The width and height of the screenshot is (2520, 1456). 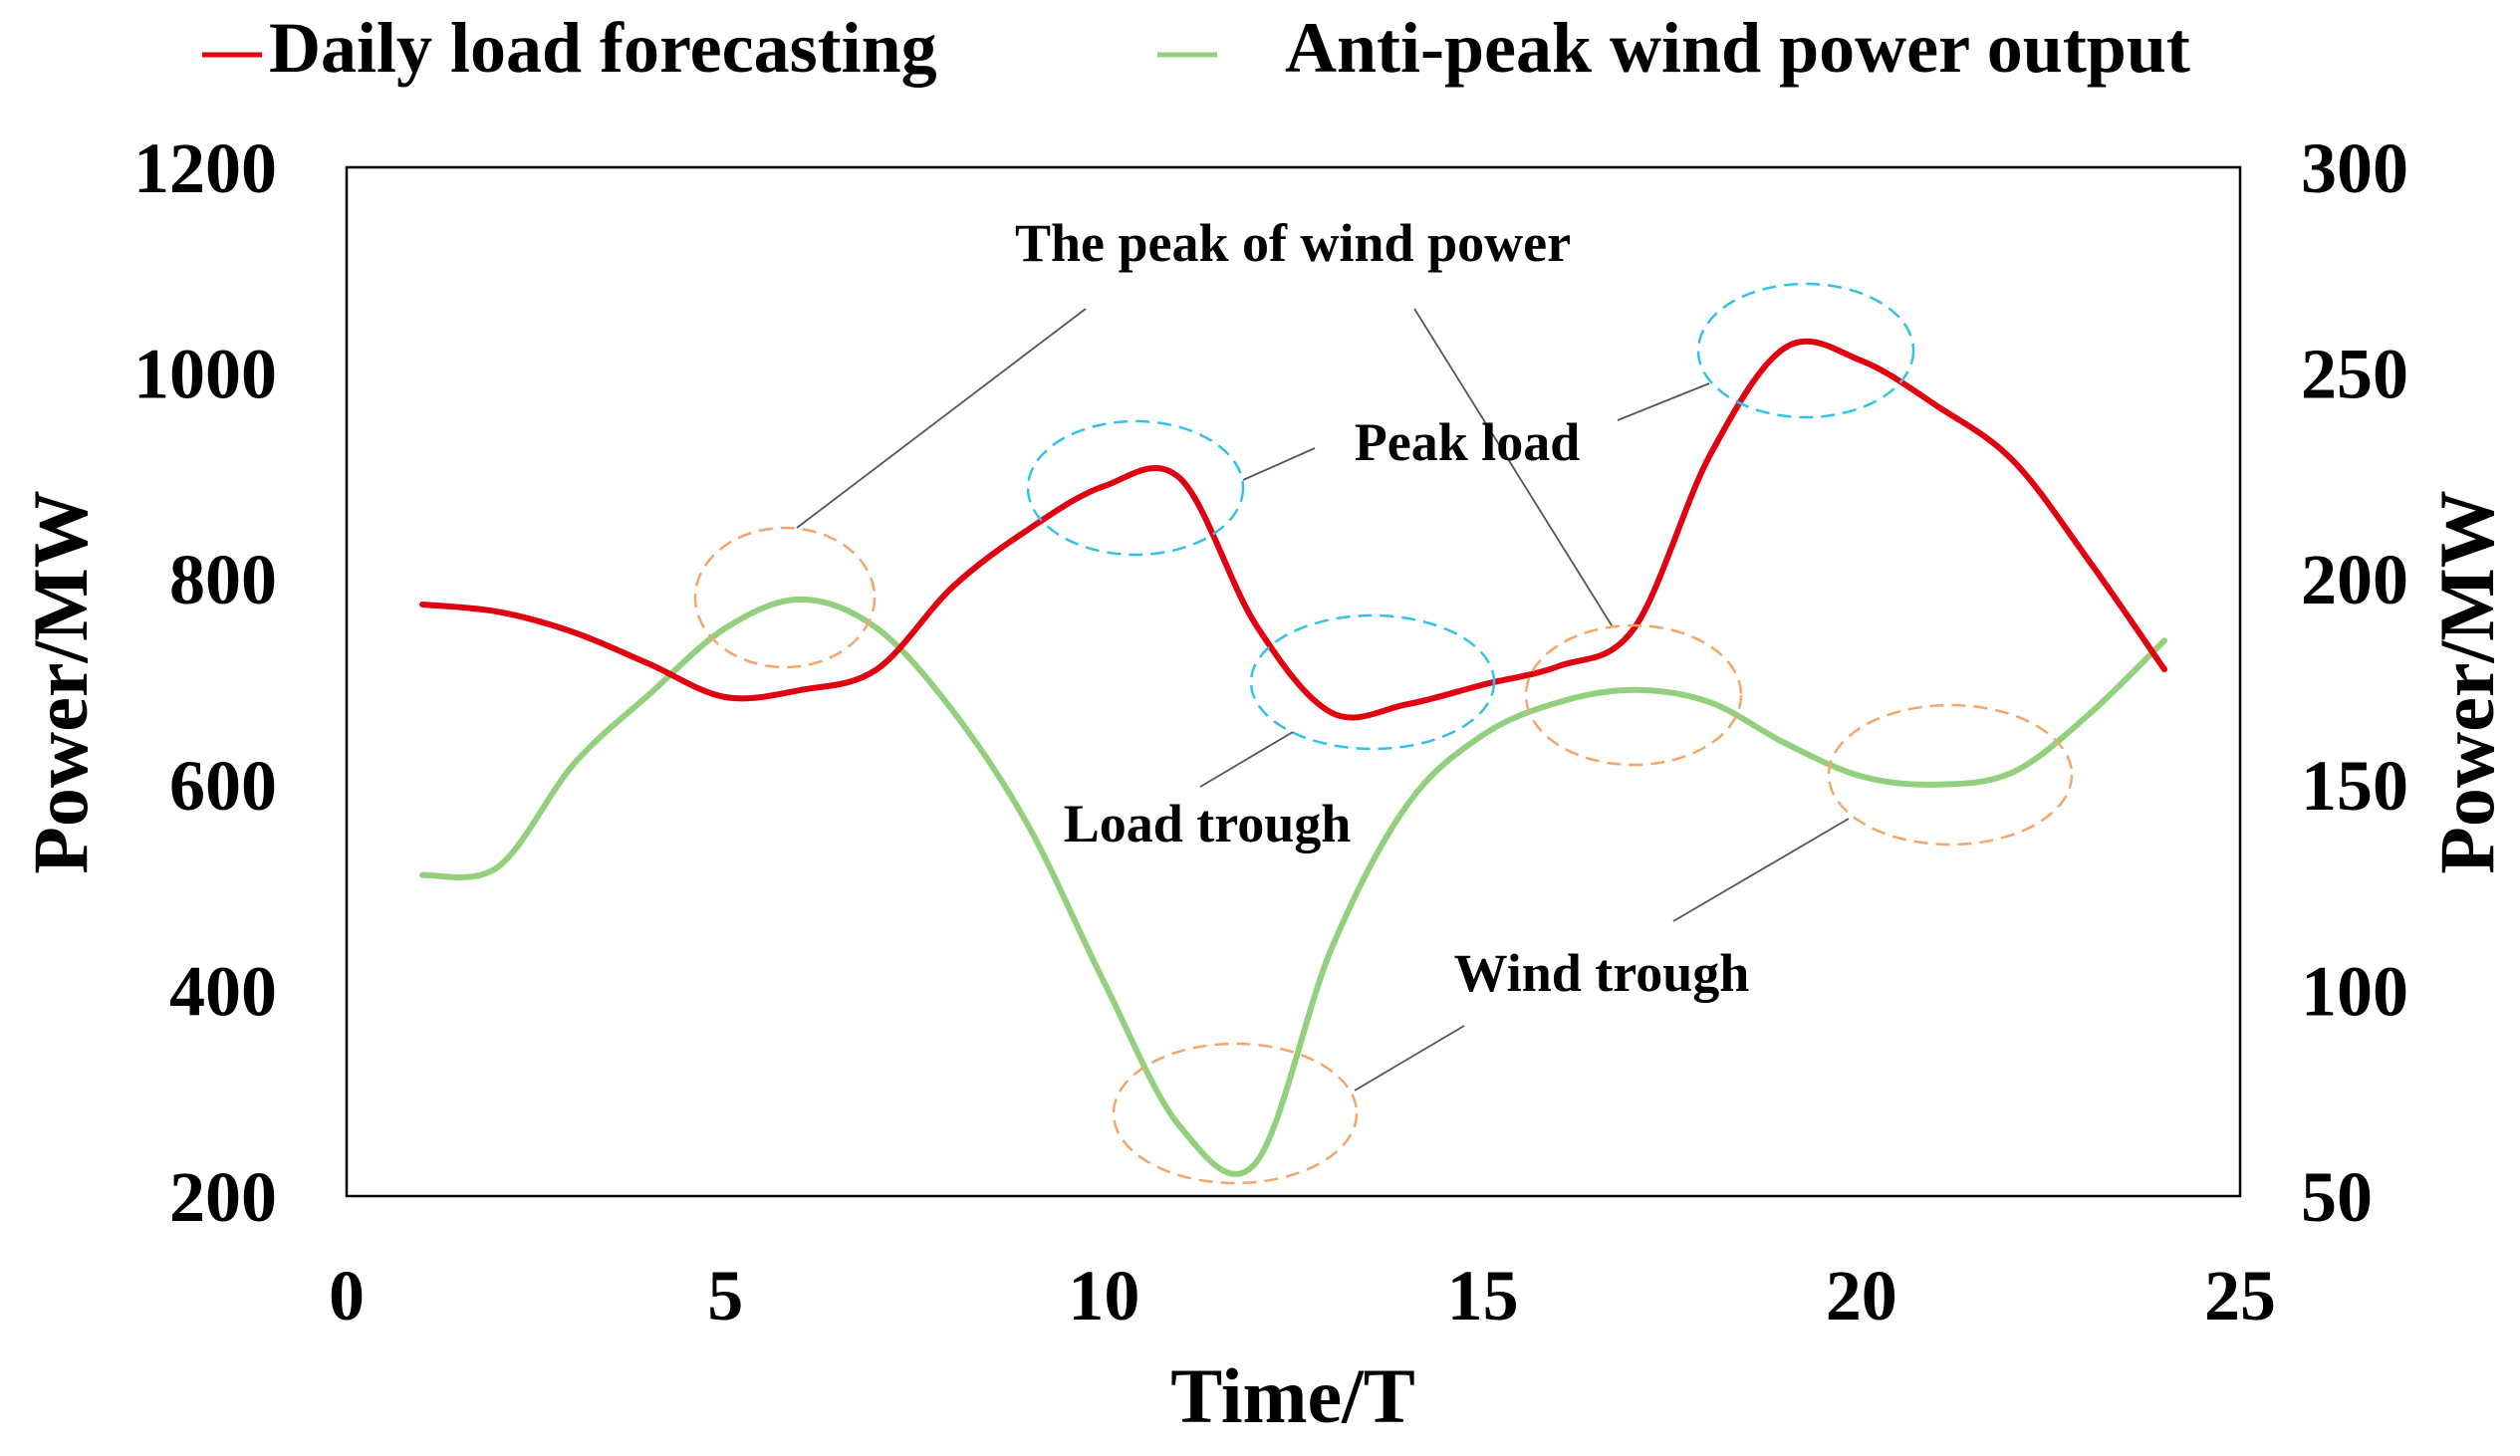 I want to click on x-tick-label: 10, so click(x=1103, y=1295).